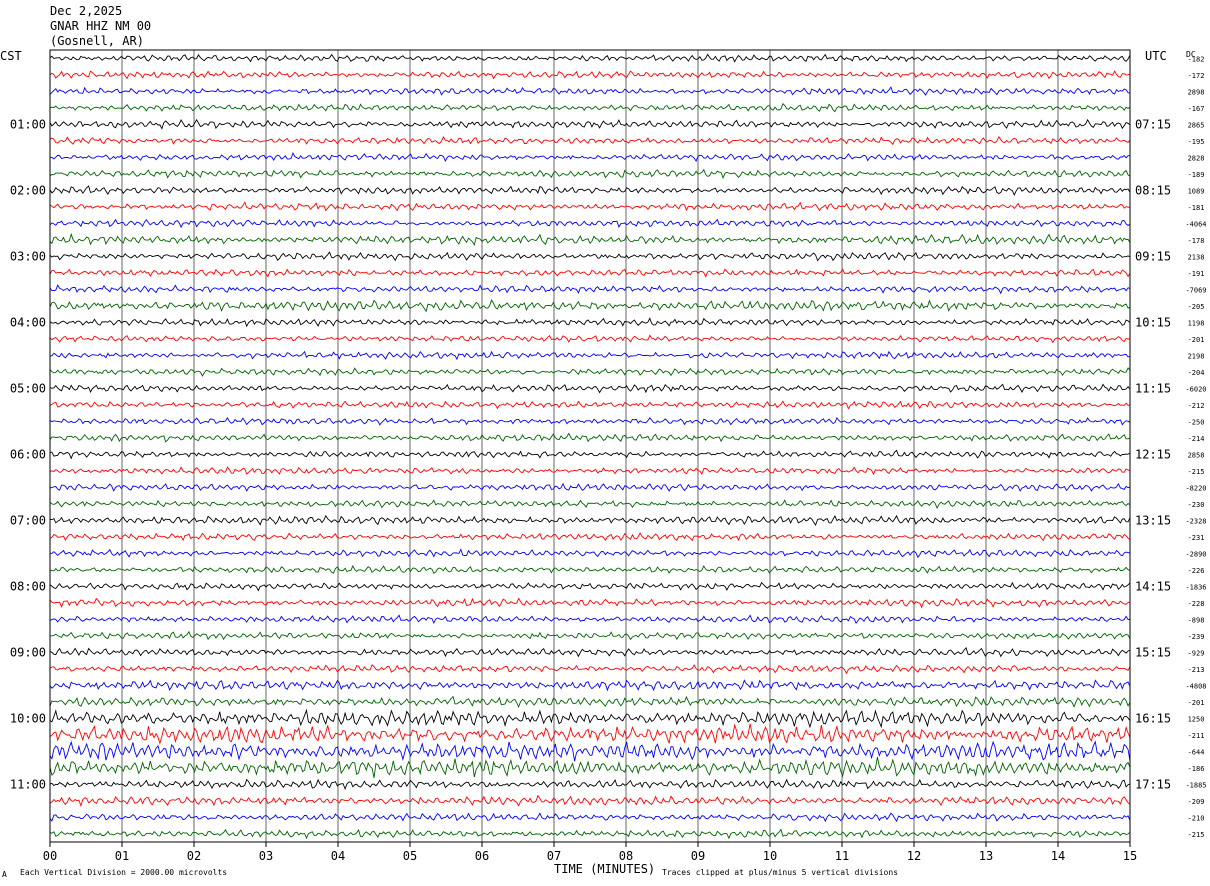  Describe the element at coordinates (28, 256) in the screenshot. I see `left-hour-label: 03:00` at that location.